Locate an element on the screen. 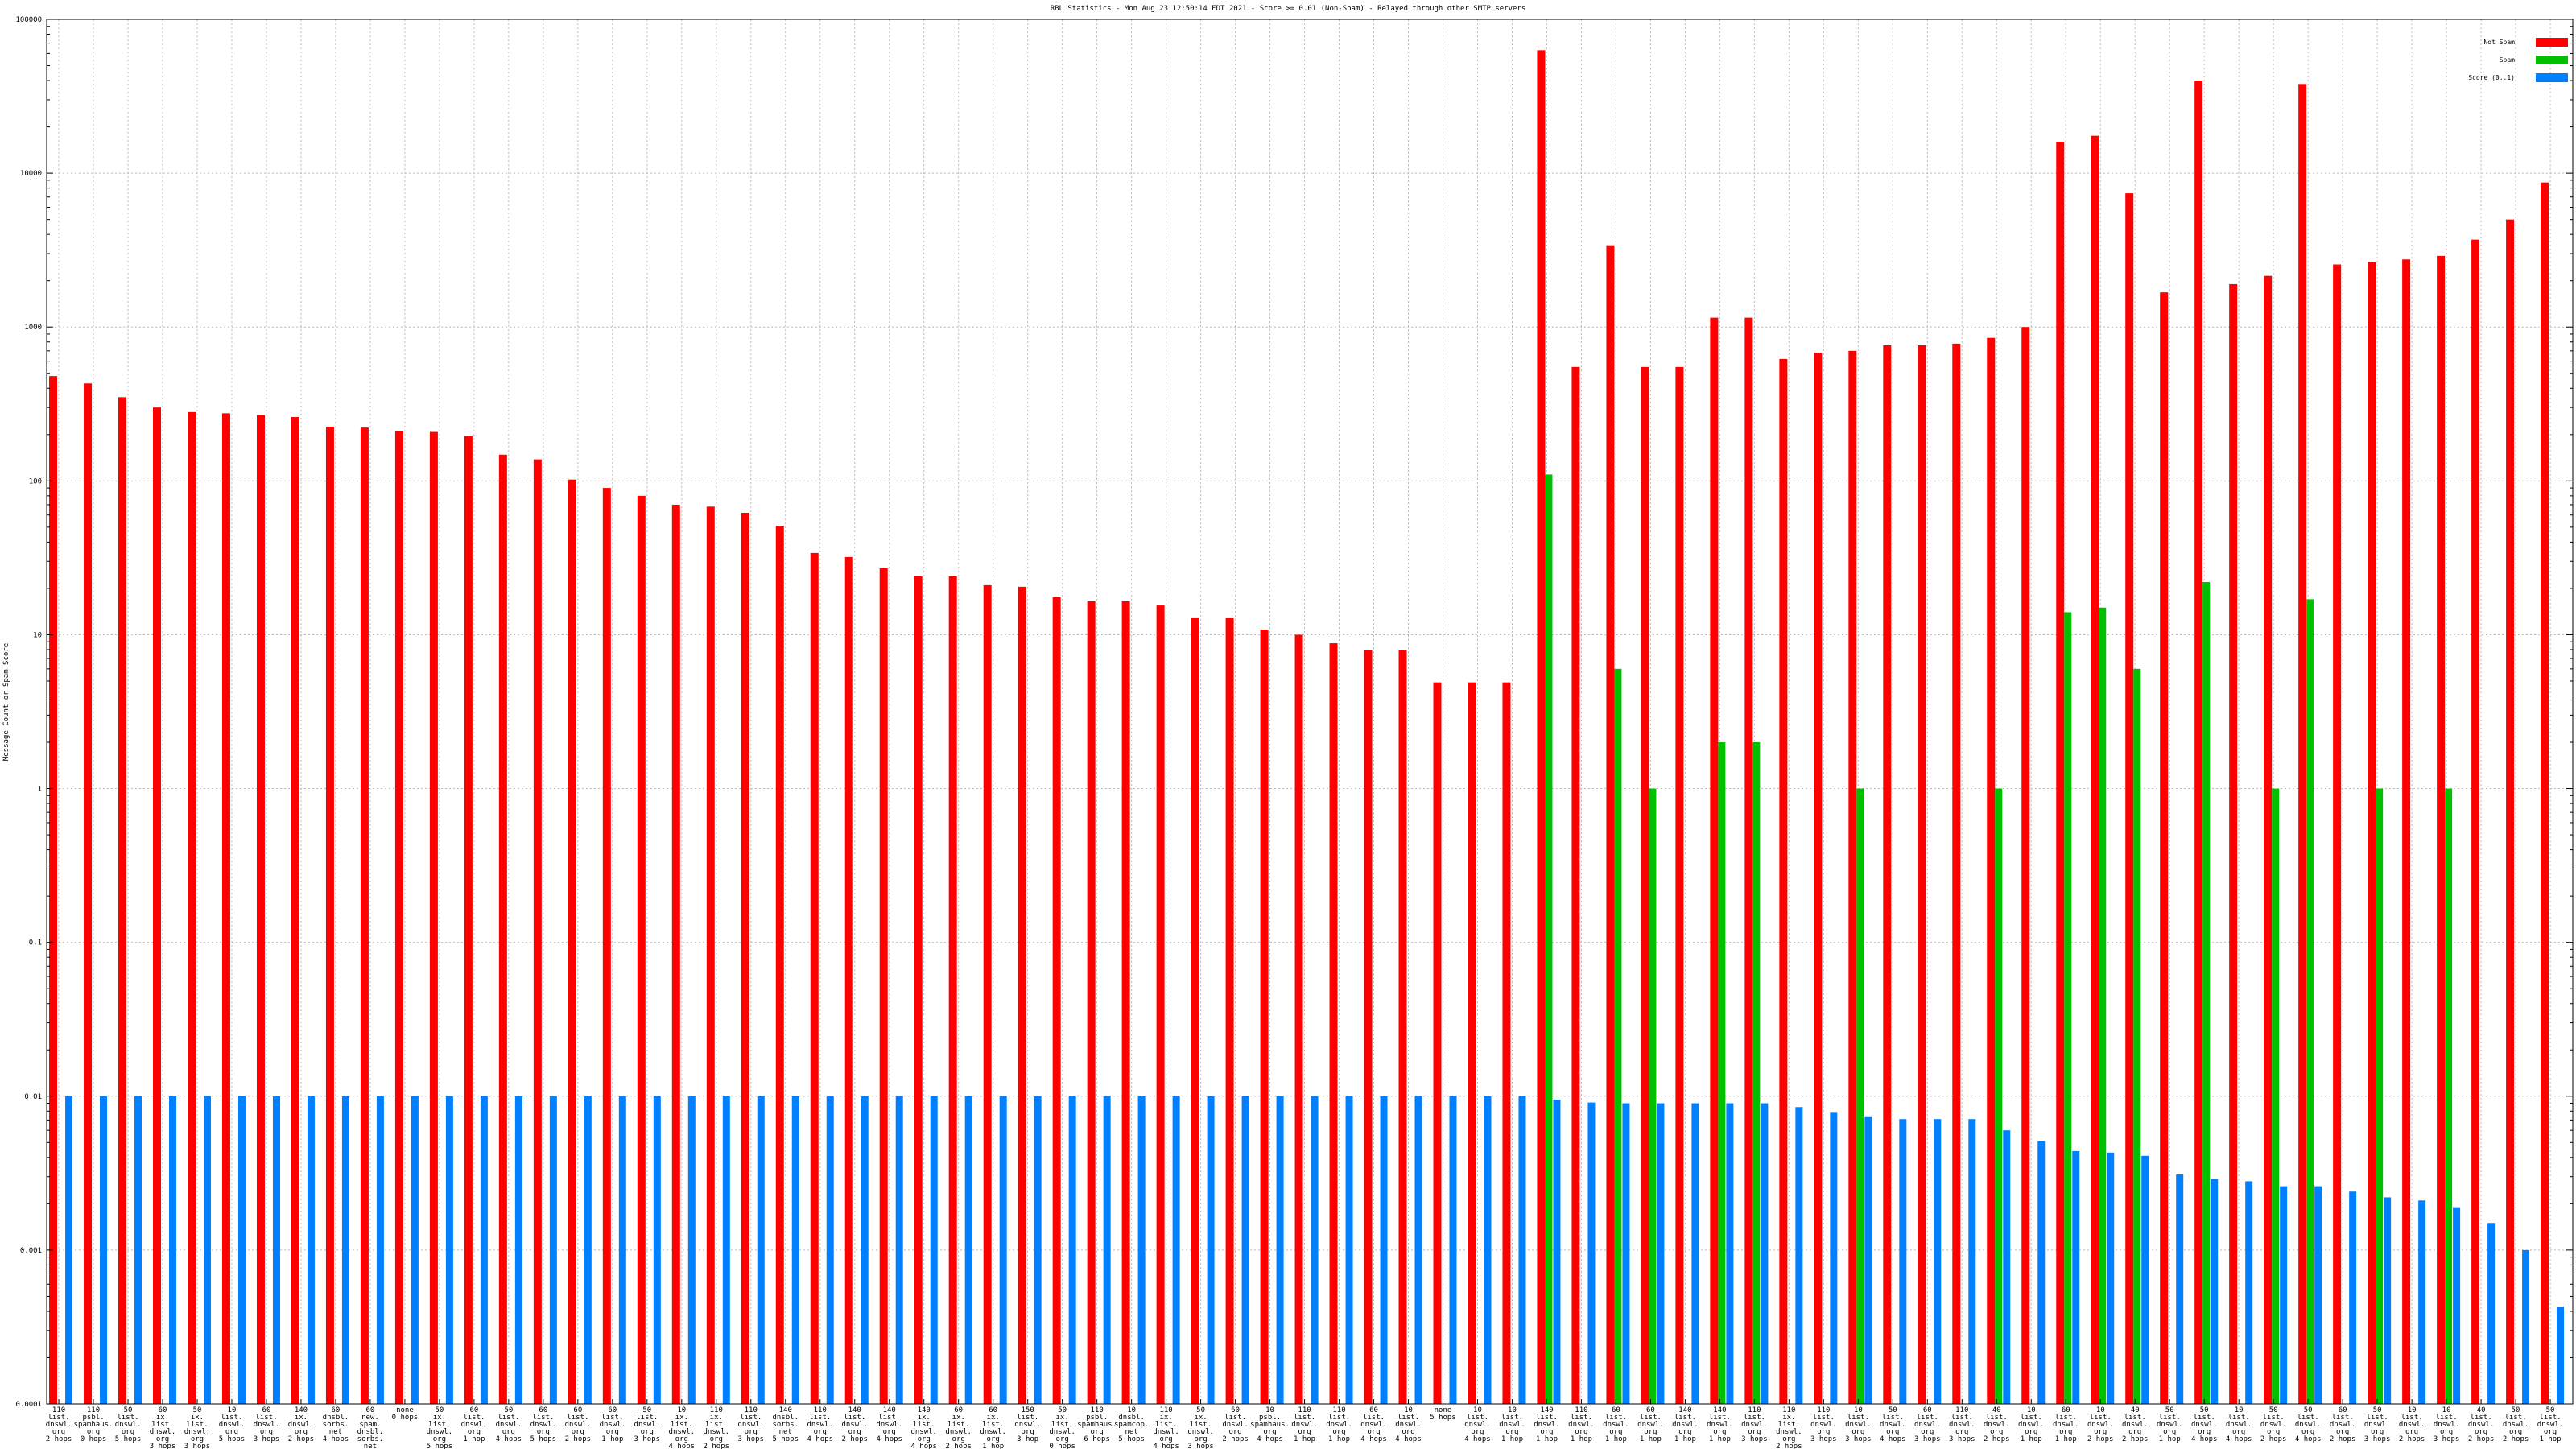 The image size is (2576, 1449). y-tick-label: 10 is located at coordinates (37, 635).